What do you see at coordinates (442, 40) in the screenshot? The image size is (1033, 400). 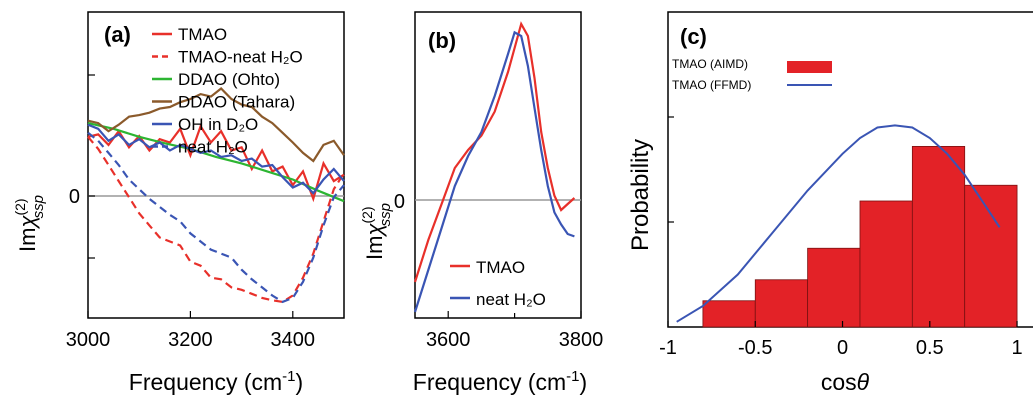 I see `panel-b-title: (b)` at bounding box center [442, 40].